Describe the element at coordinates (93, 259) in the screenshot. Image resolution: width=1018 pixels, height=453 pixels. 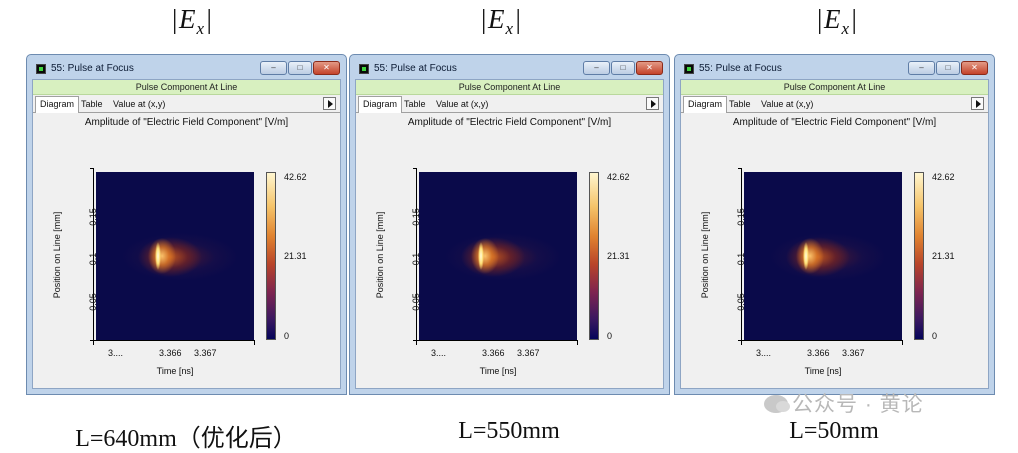
I see `y-tick-label: 0.1` at that location.